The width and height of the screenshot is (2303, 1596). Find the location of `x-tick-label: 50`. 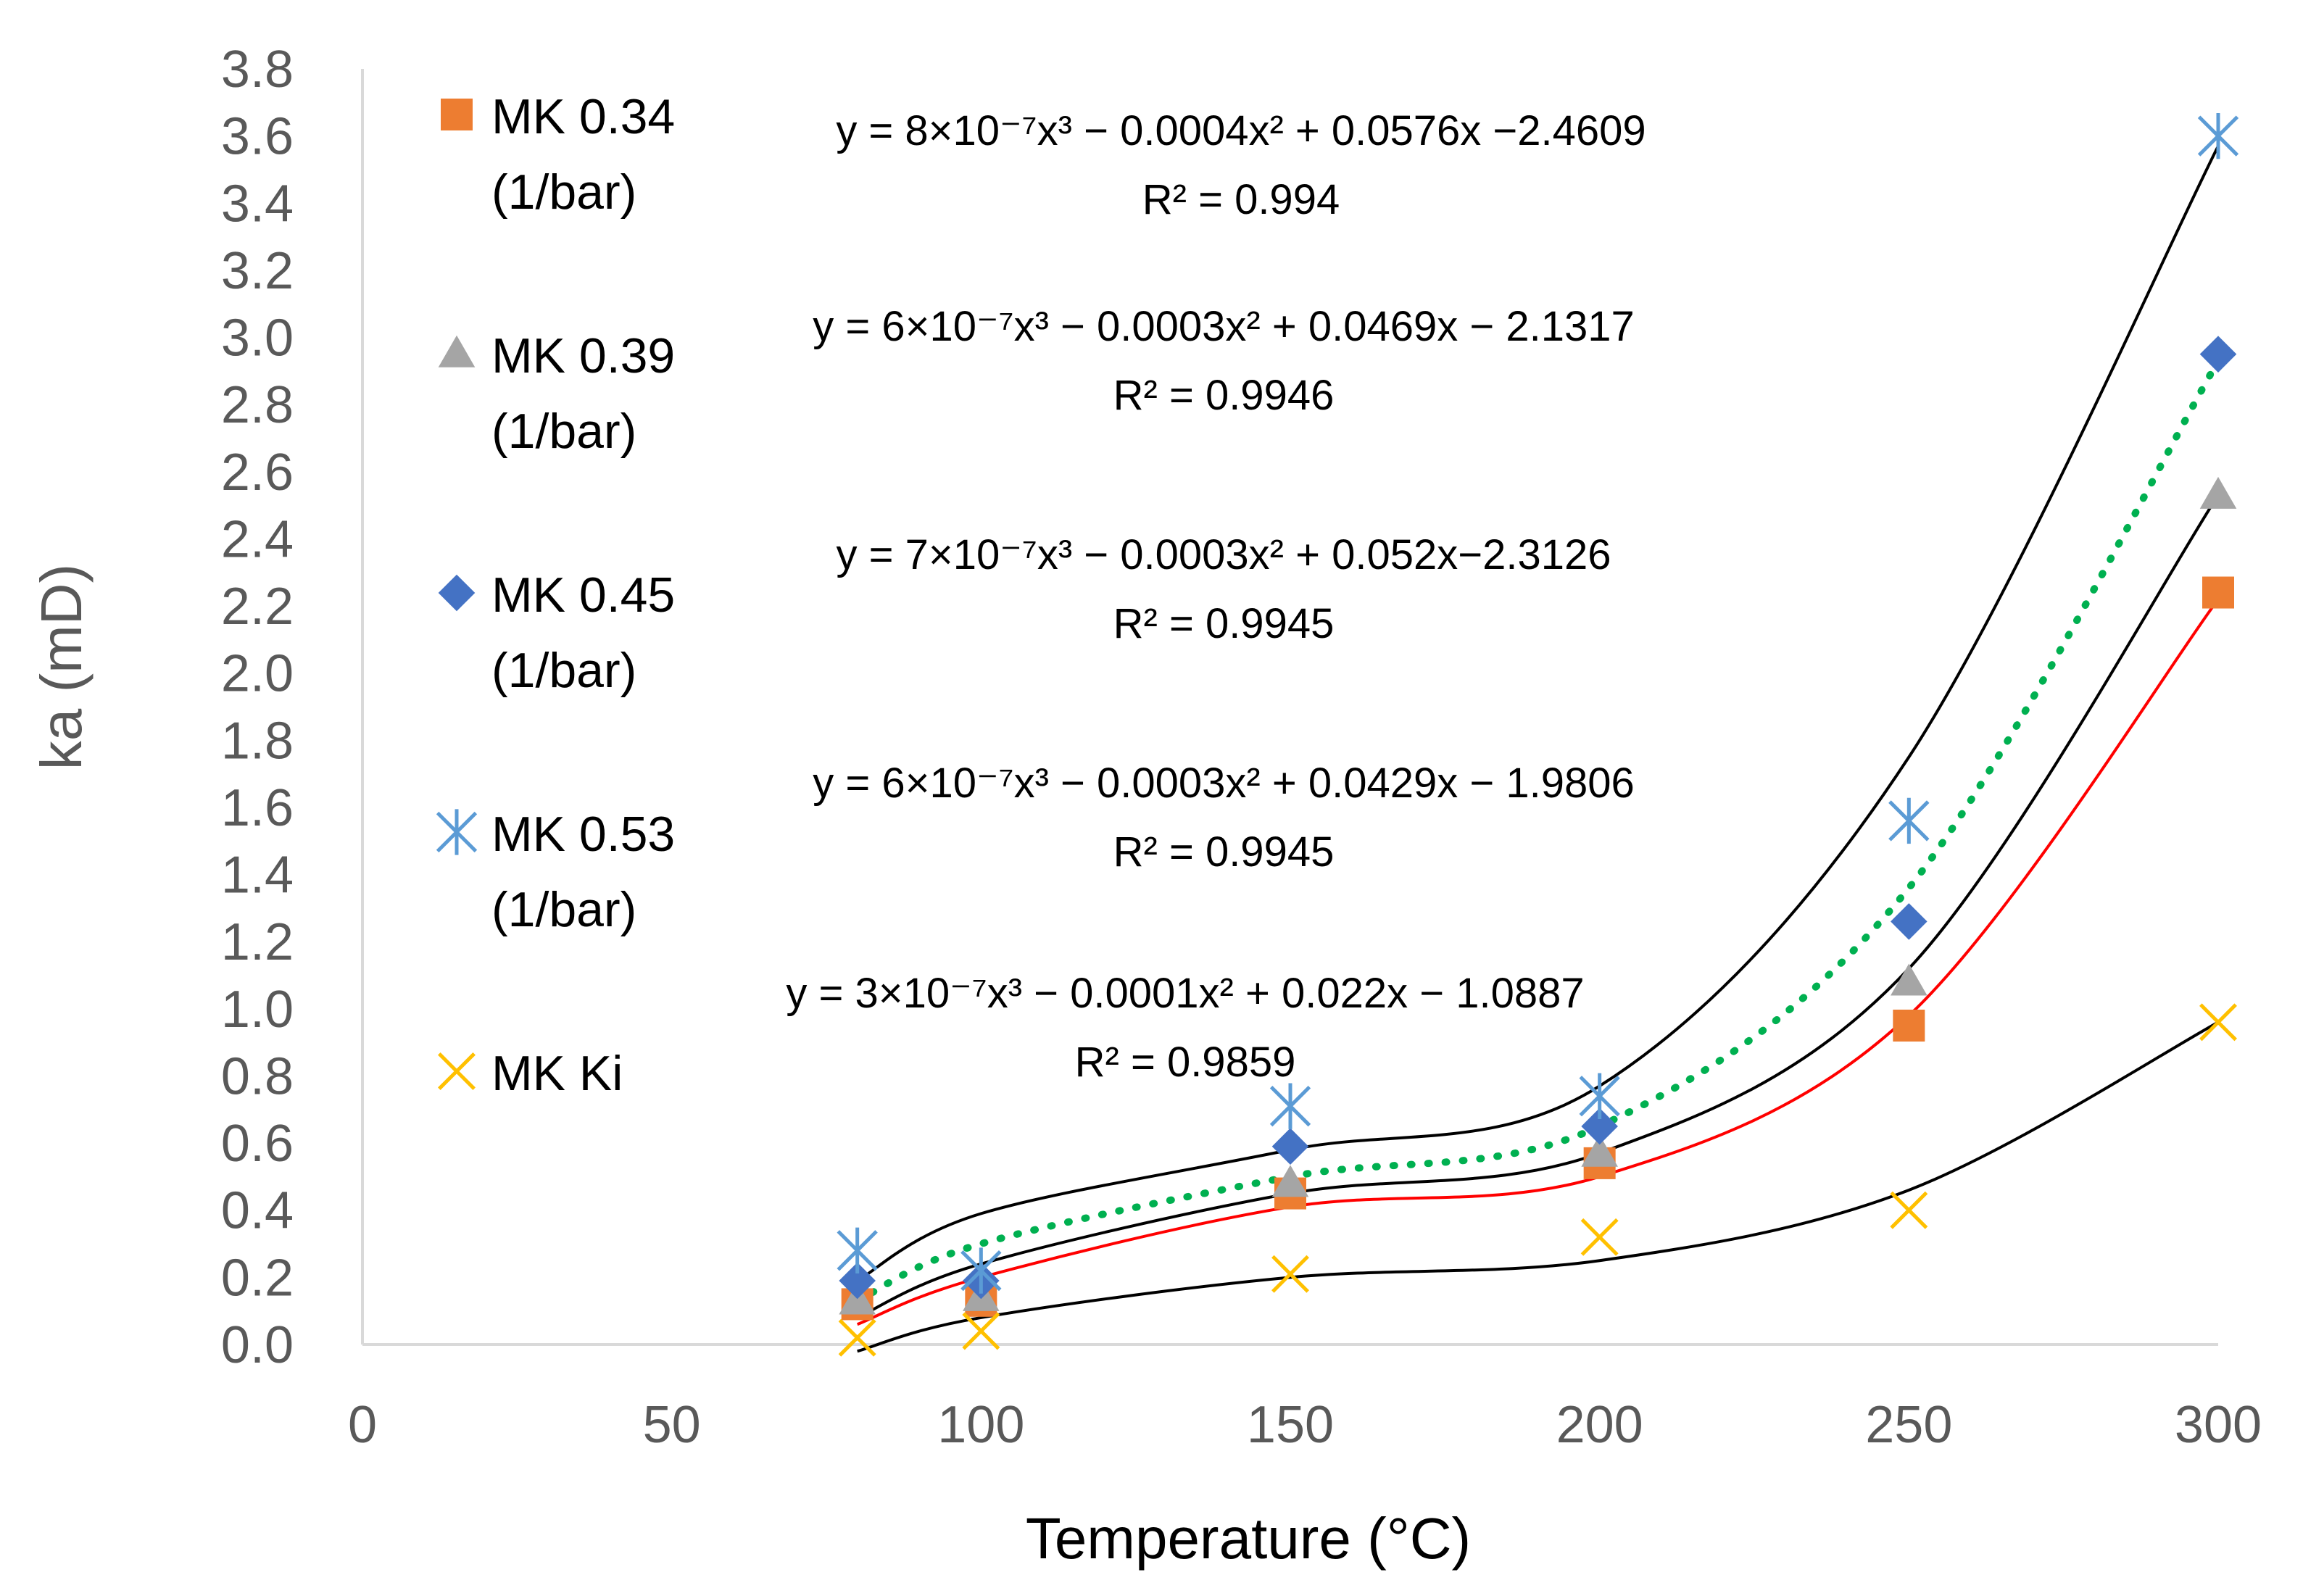

x-tick-label: 50 is located at coordinates (672, 1425).